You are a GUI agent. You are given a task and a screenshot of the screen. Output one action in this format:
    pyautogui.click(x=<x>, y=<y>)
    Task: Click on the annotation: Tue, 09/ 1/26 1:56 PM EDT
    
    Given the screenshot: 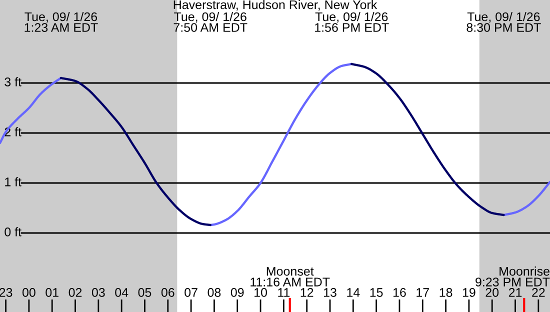 What is the action you would take?
    pyautogui.click(x=352, y=22)
    